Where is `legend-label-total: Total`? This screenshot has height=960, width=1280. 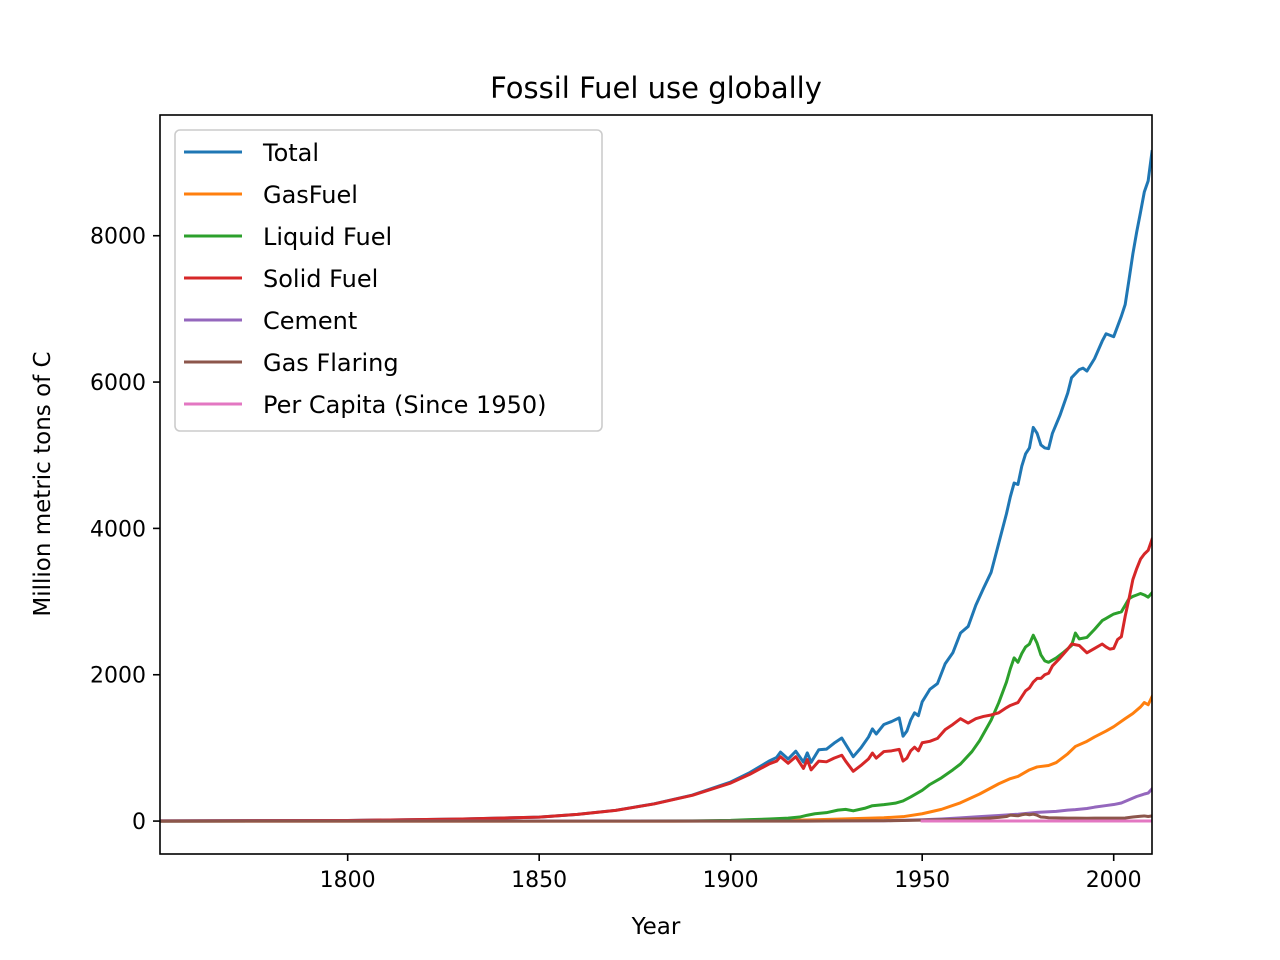 legend-label-total: Total is located at coordinates (290, 153).